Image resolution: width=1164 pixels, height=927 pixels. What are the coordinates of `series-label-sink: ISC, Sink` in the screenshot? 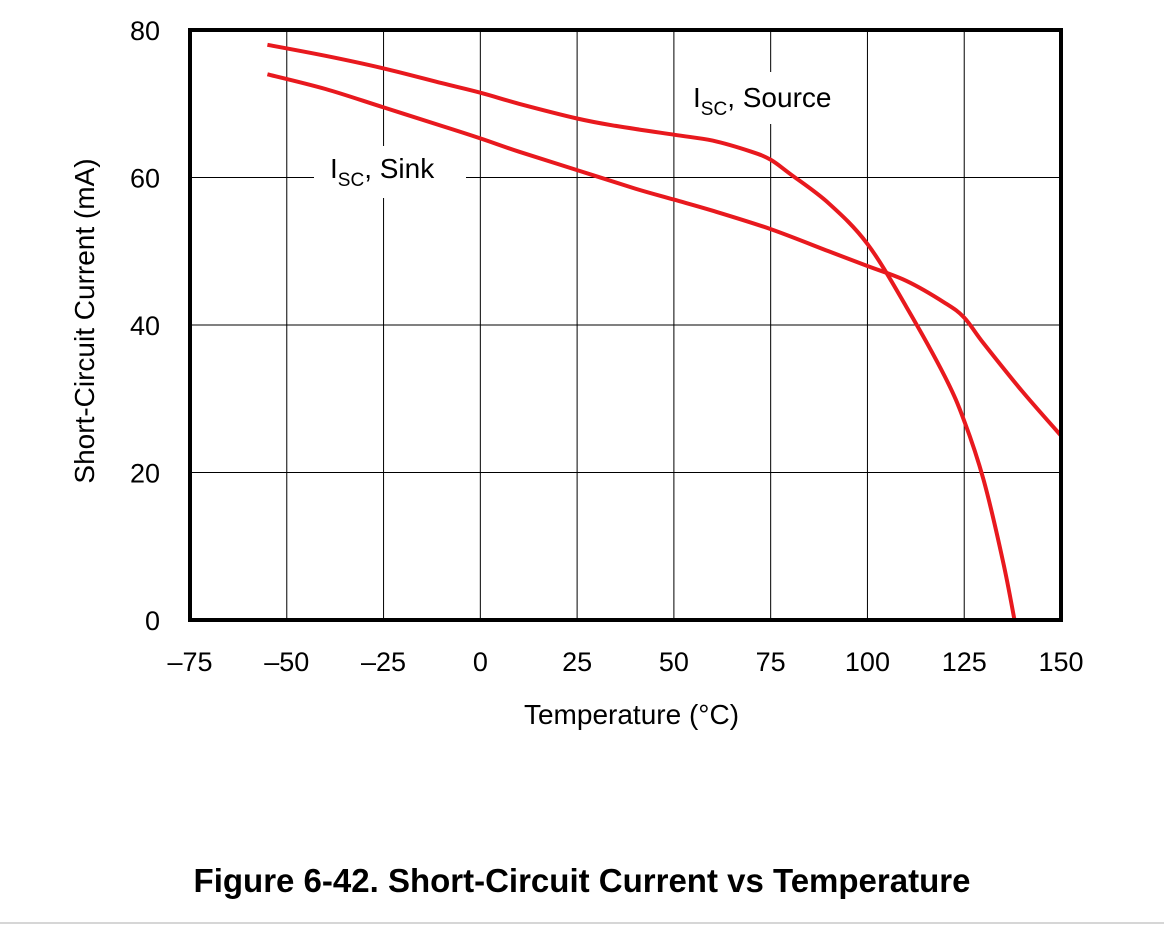 It's located at (382, 172).